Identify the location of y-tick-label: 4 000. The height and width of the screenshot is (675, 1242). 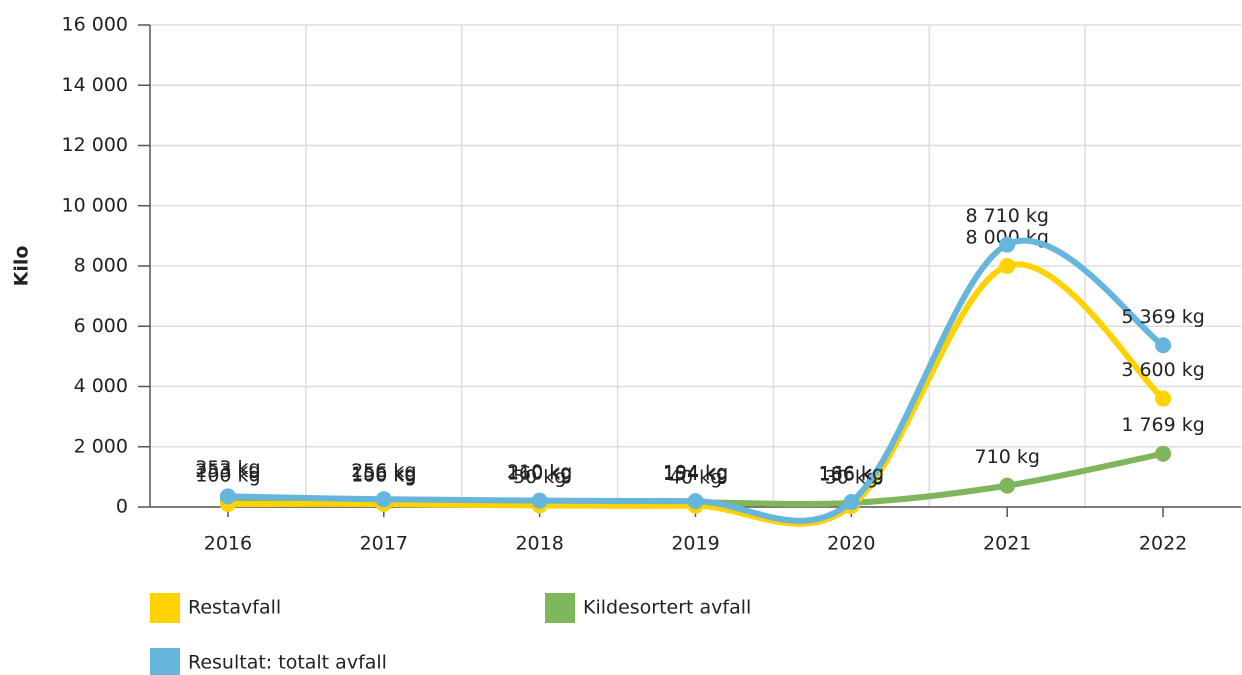
(101, 386).